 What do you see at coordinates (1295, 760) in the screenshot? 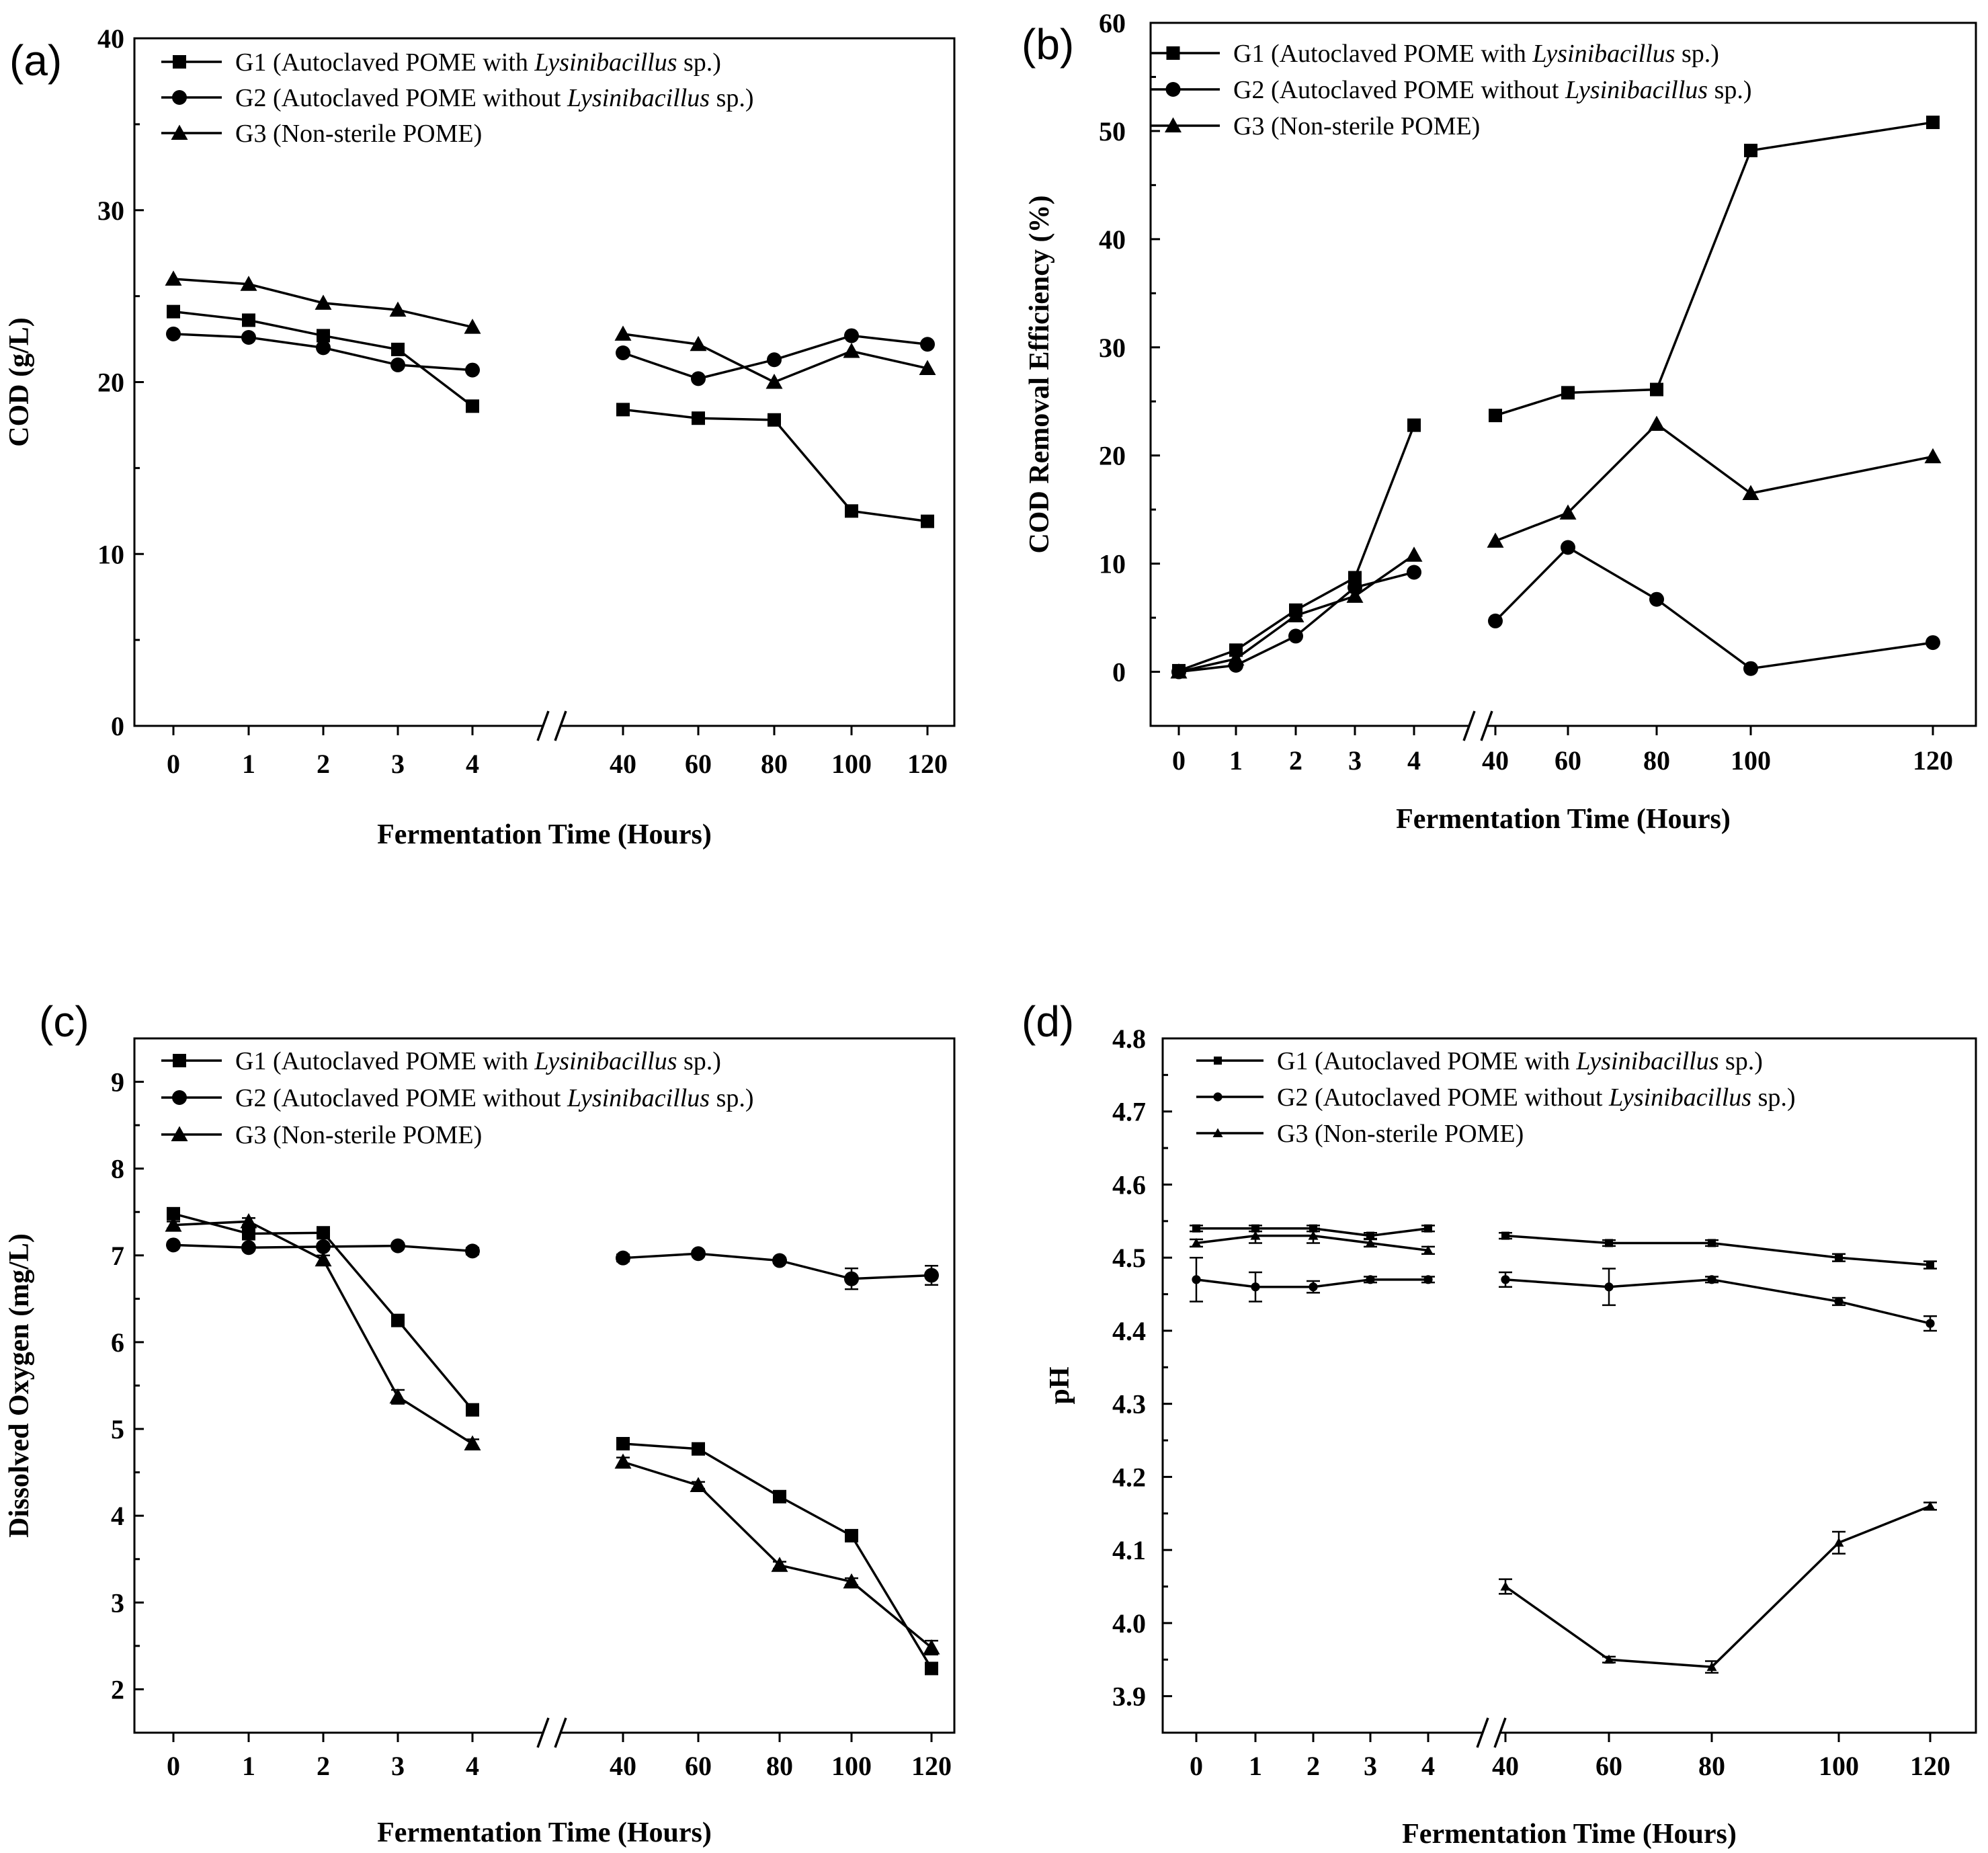
I see `x-tick-label: 2` at bounding box center [1295, 760].